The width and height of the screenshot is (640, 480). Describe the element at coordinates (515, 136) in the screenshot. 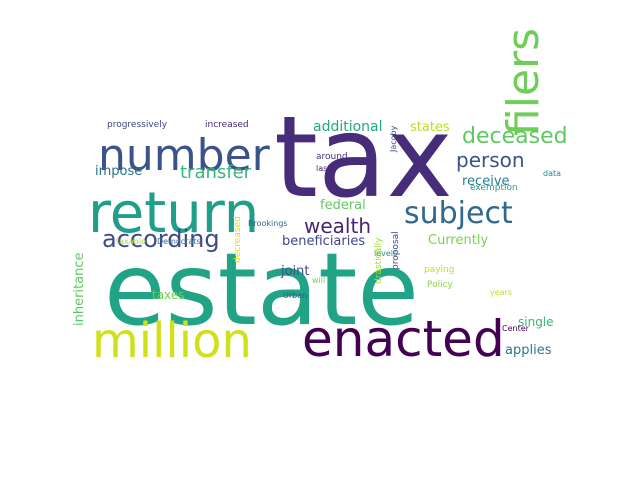

I see `word-deceased: deceased` at that location.